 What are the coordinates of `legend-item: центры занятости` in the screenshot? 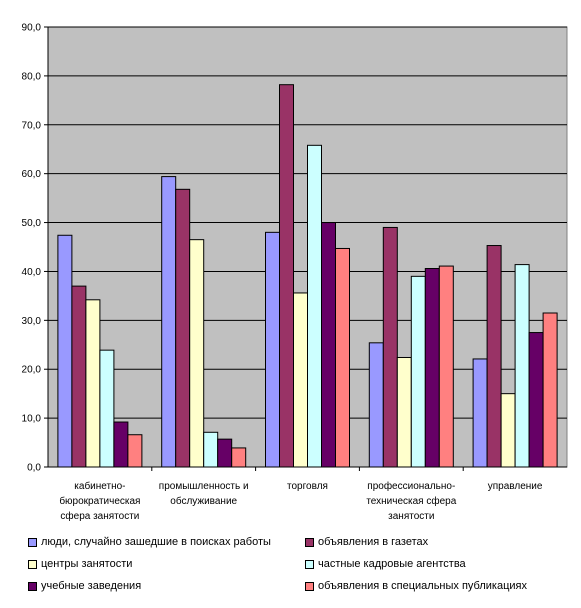 It's located at (80, 564).